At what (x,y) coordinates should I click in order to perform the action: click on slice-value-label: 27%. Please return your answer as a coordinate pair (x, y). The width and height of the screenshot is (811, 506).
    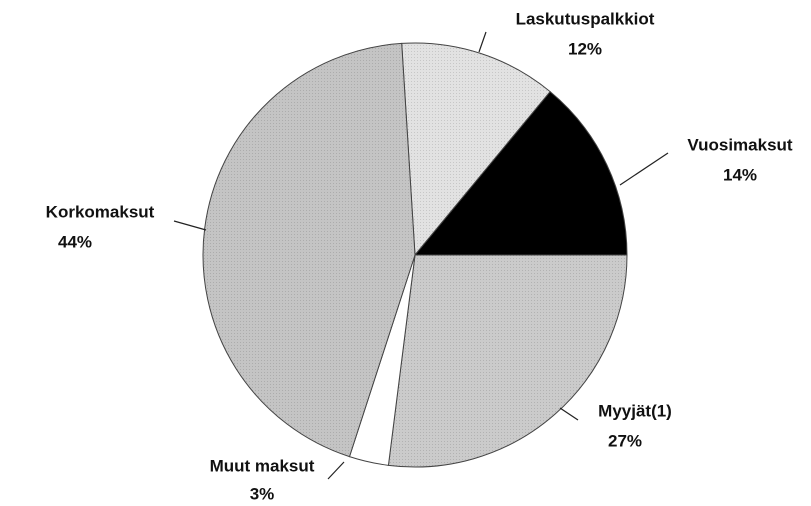
    Looking at the image, I should click on (625, 440).